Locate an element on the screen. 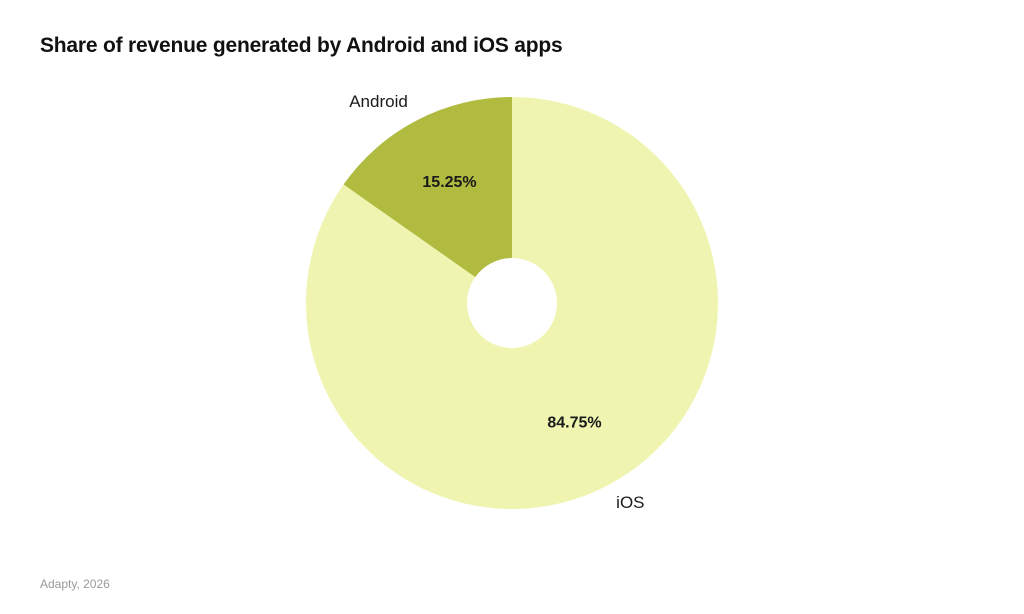  value-label-android: 15.25% is located at coordinates (449, 182).